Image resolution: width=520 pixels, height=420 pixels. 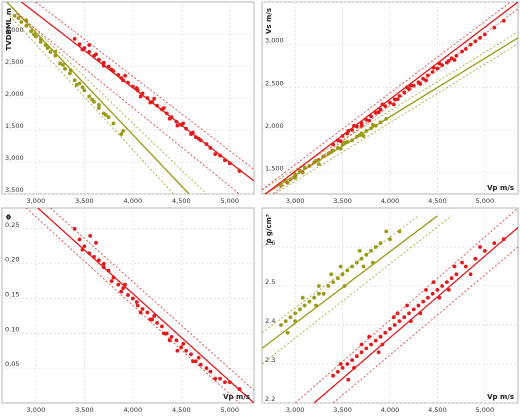 What do you see at coordinates (229, 201) in the screenshot?
I see `x-tick-label: 5,000` at bounding box center [229, 201].